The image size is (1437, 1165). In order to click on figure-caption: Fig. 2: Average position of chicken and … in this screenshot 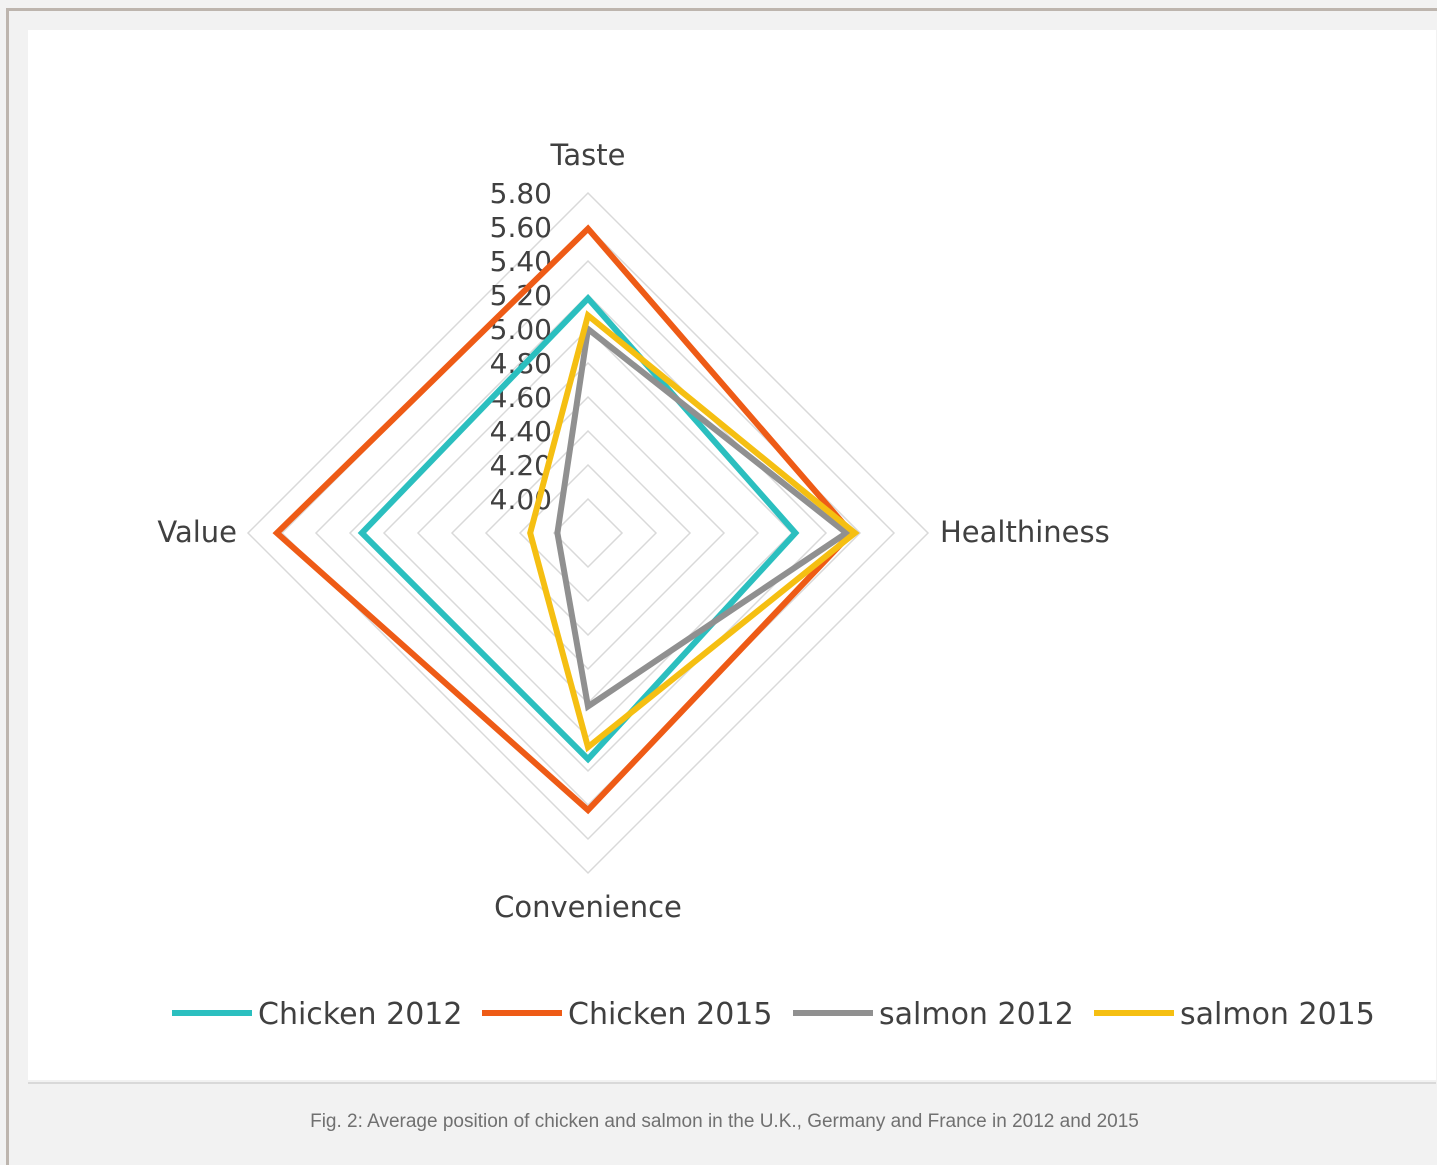, I will do `click(724, 1121)`.